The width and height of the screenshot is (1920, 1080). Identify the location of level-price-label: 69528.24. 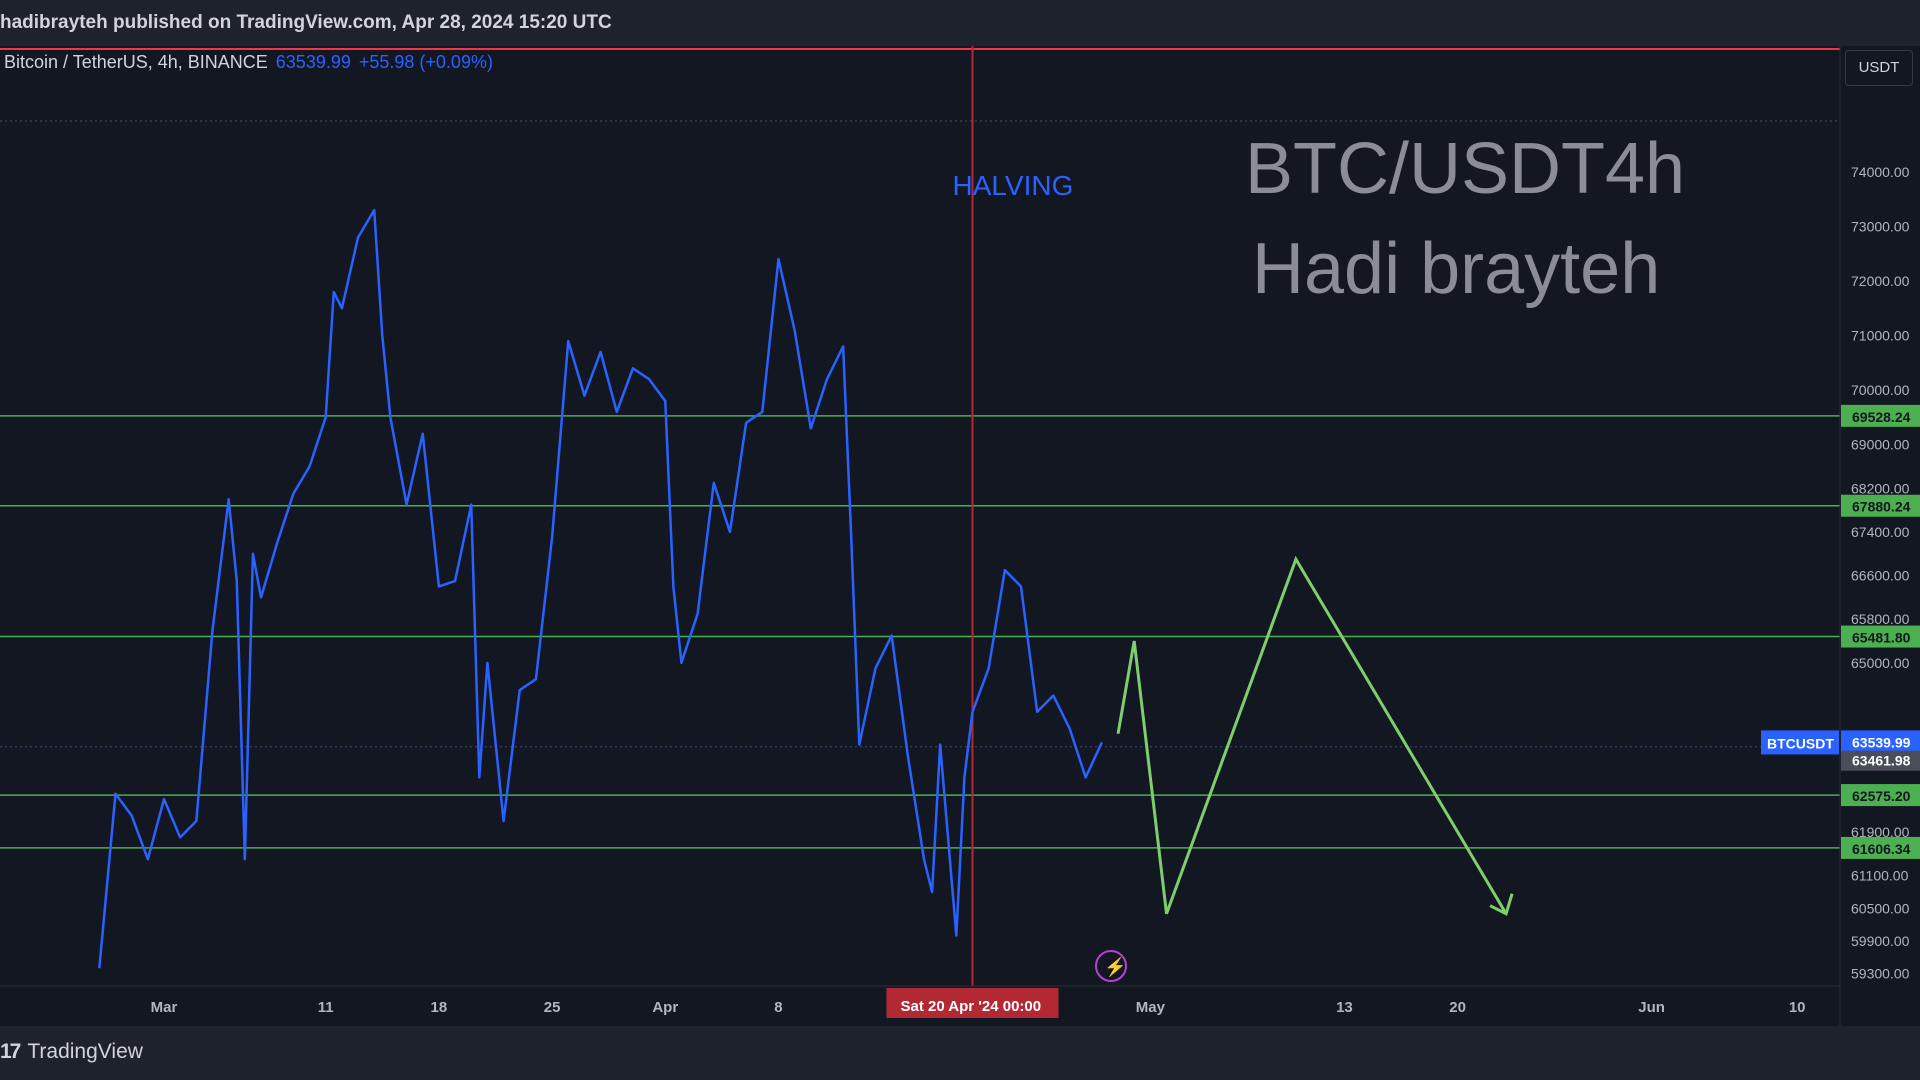
(1881, 417).